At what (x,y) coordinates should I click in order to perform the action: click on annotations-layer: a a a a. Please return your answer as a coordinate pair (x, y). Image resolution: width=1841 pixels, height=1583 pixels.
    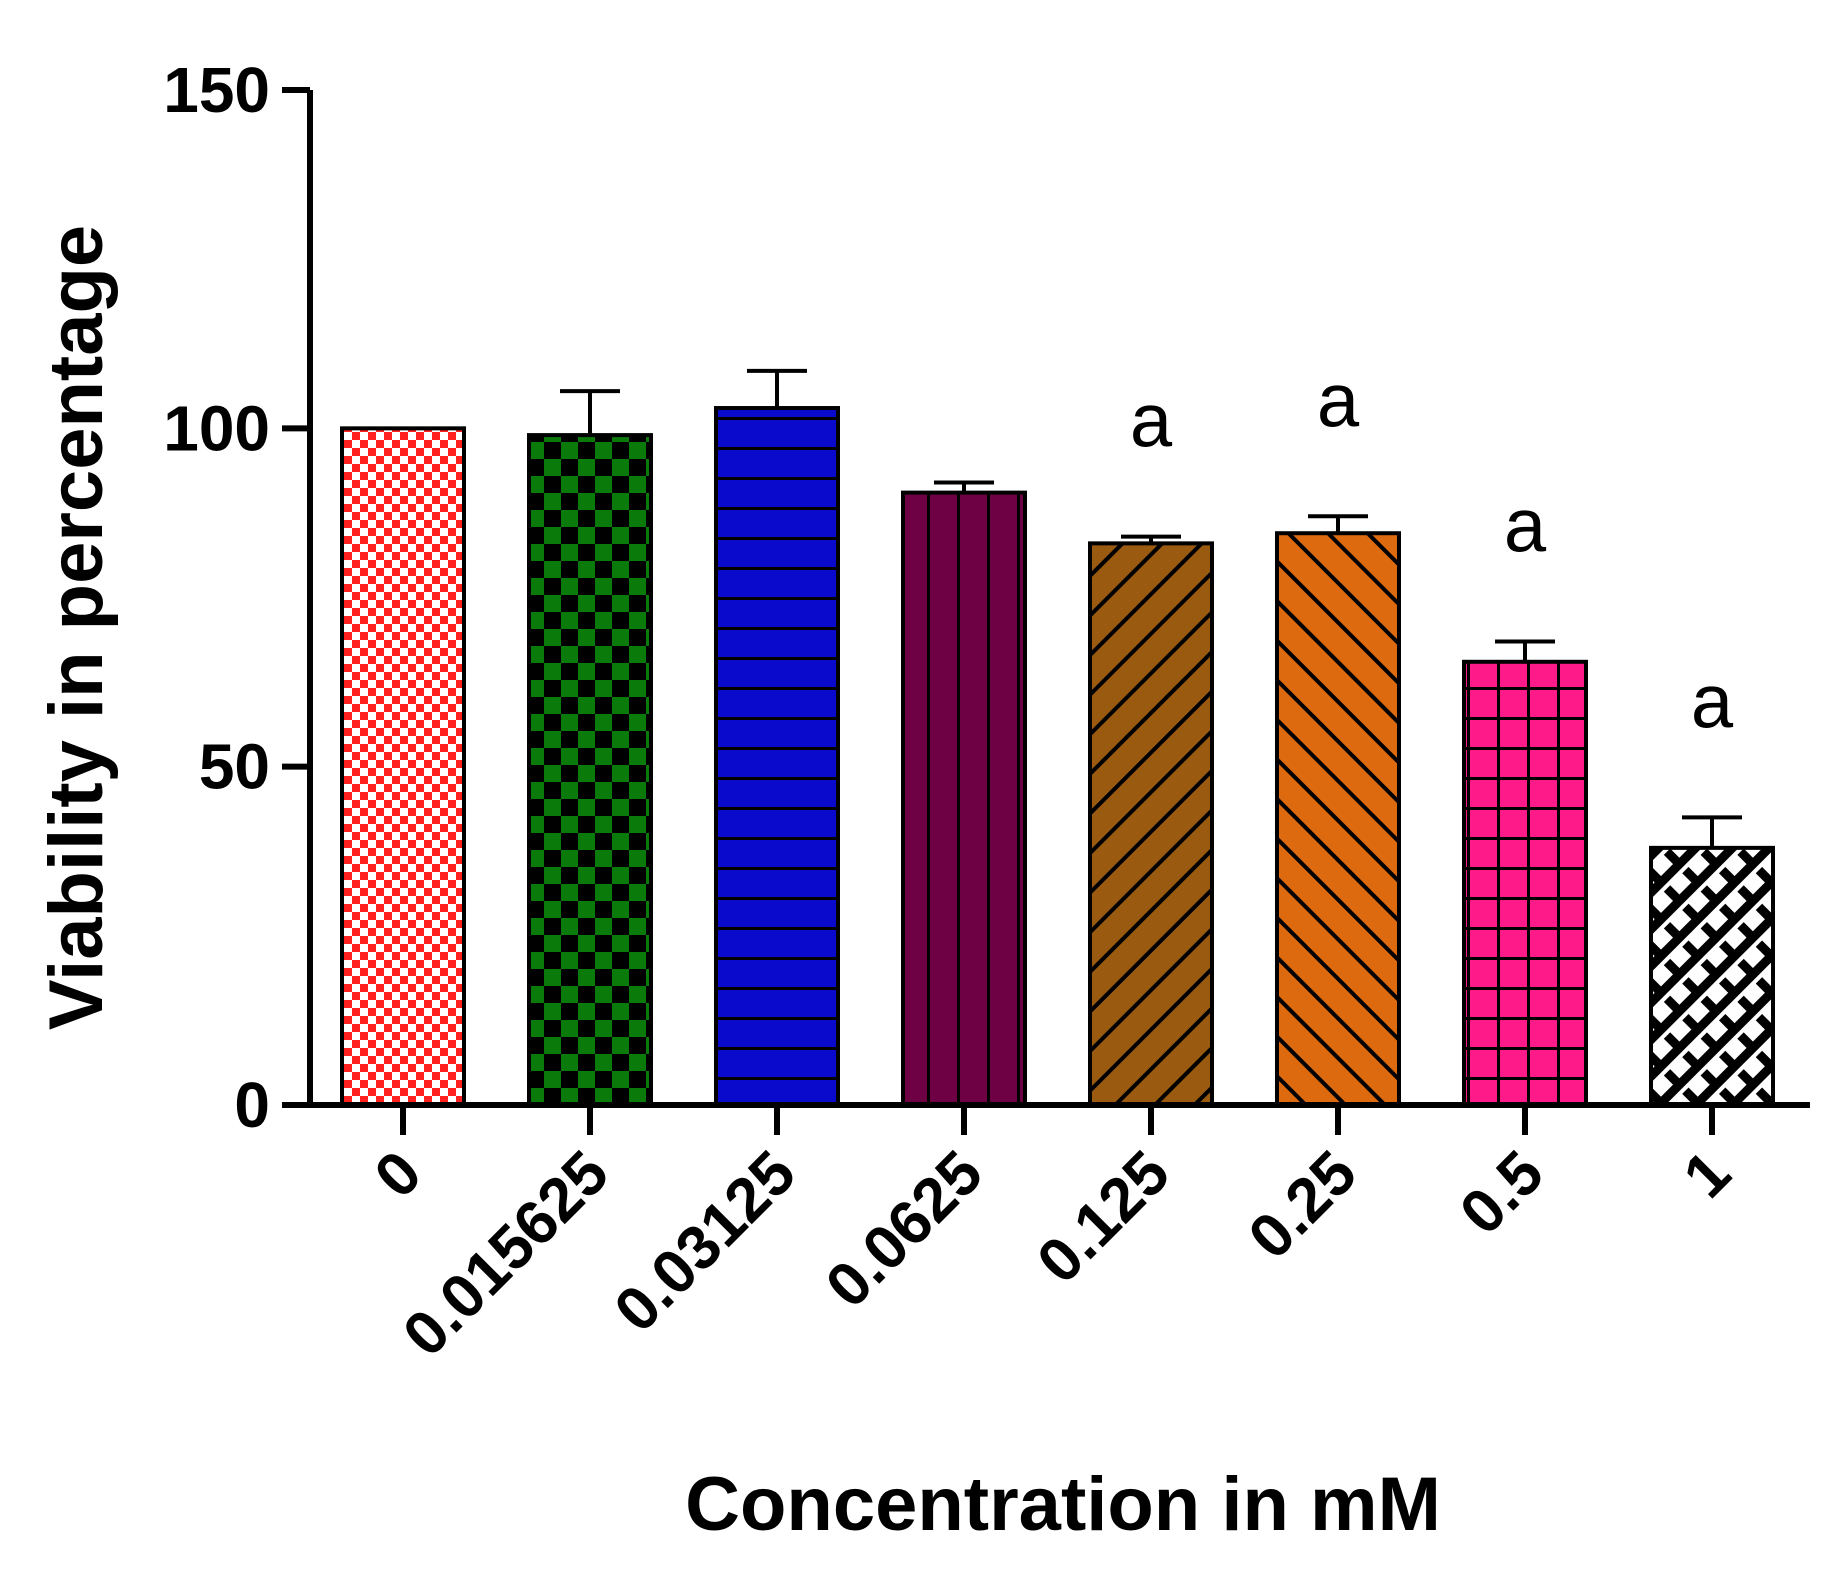
    Looking at the image, I should click on (1432, 551).